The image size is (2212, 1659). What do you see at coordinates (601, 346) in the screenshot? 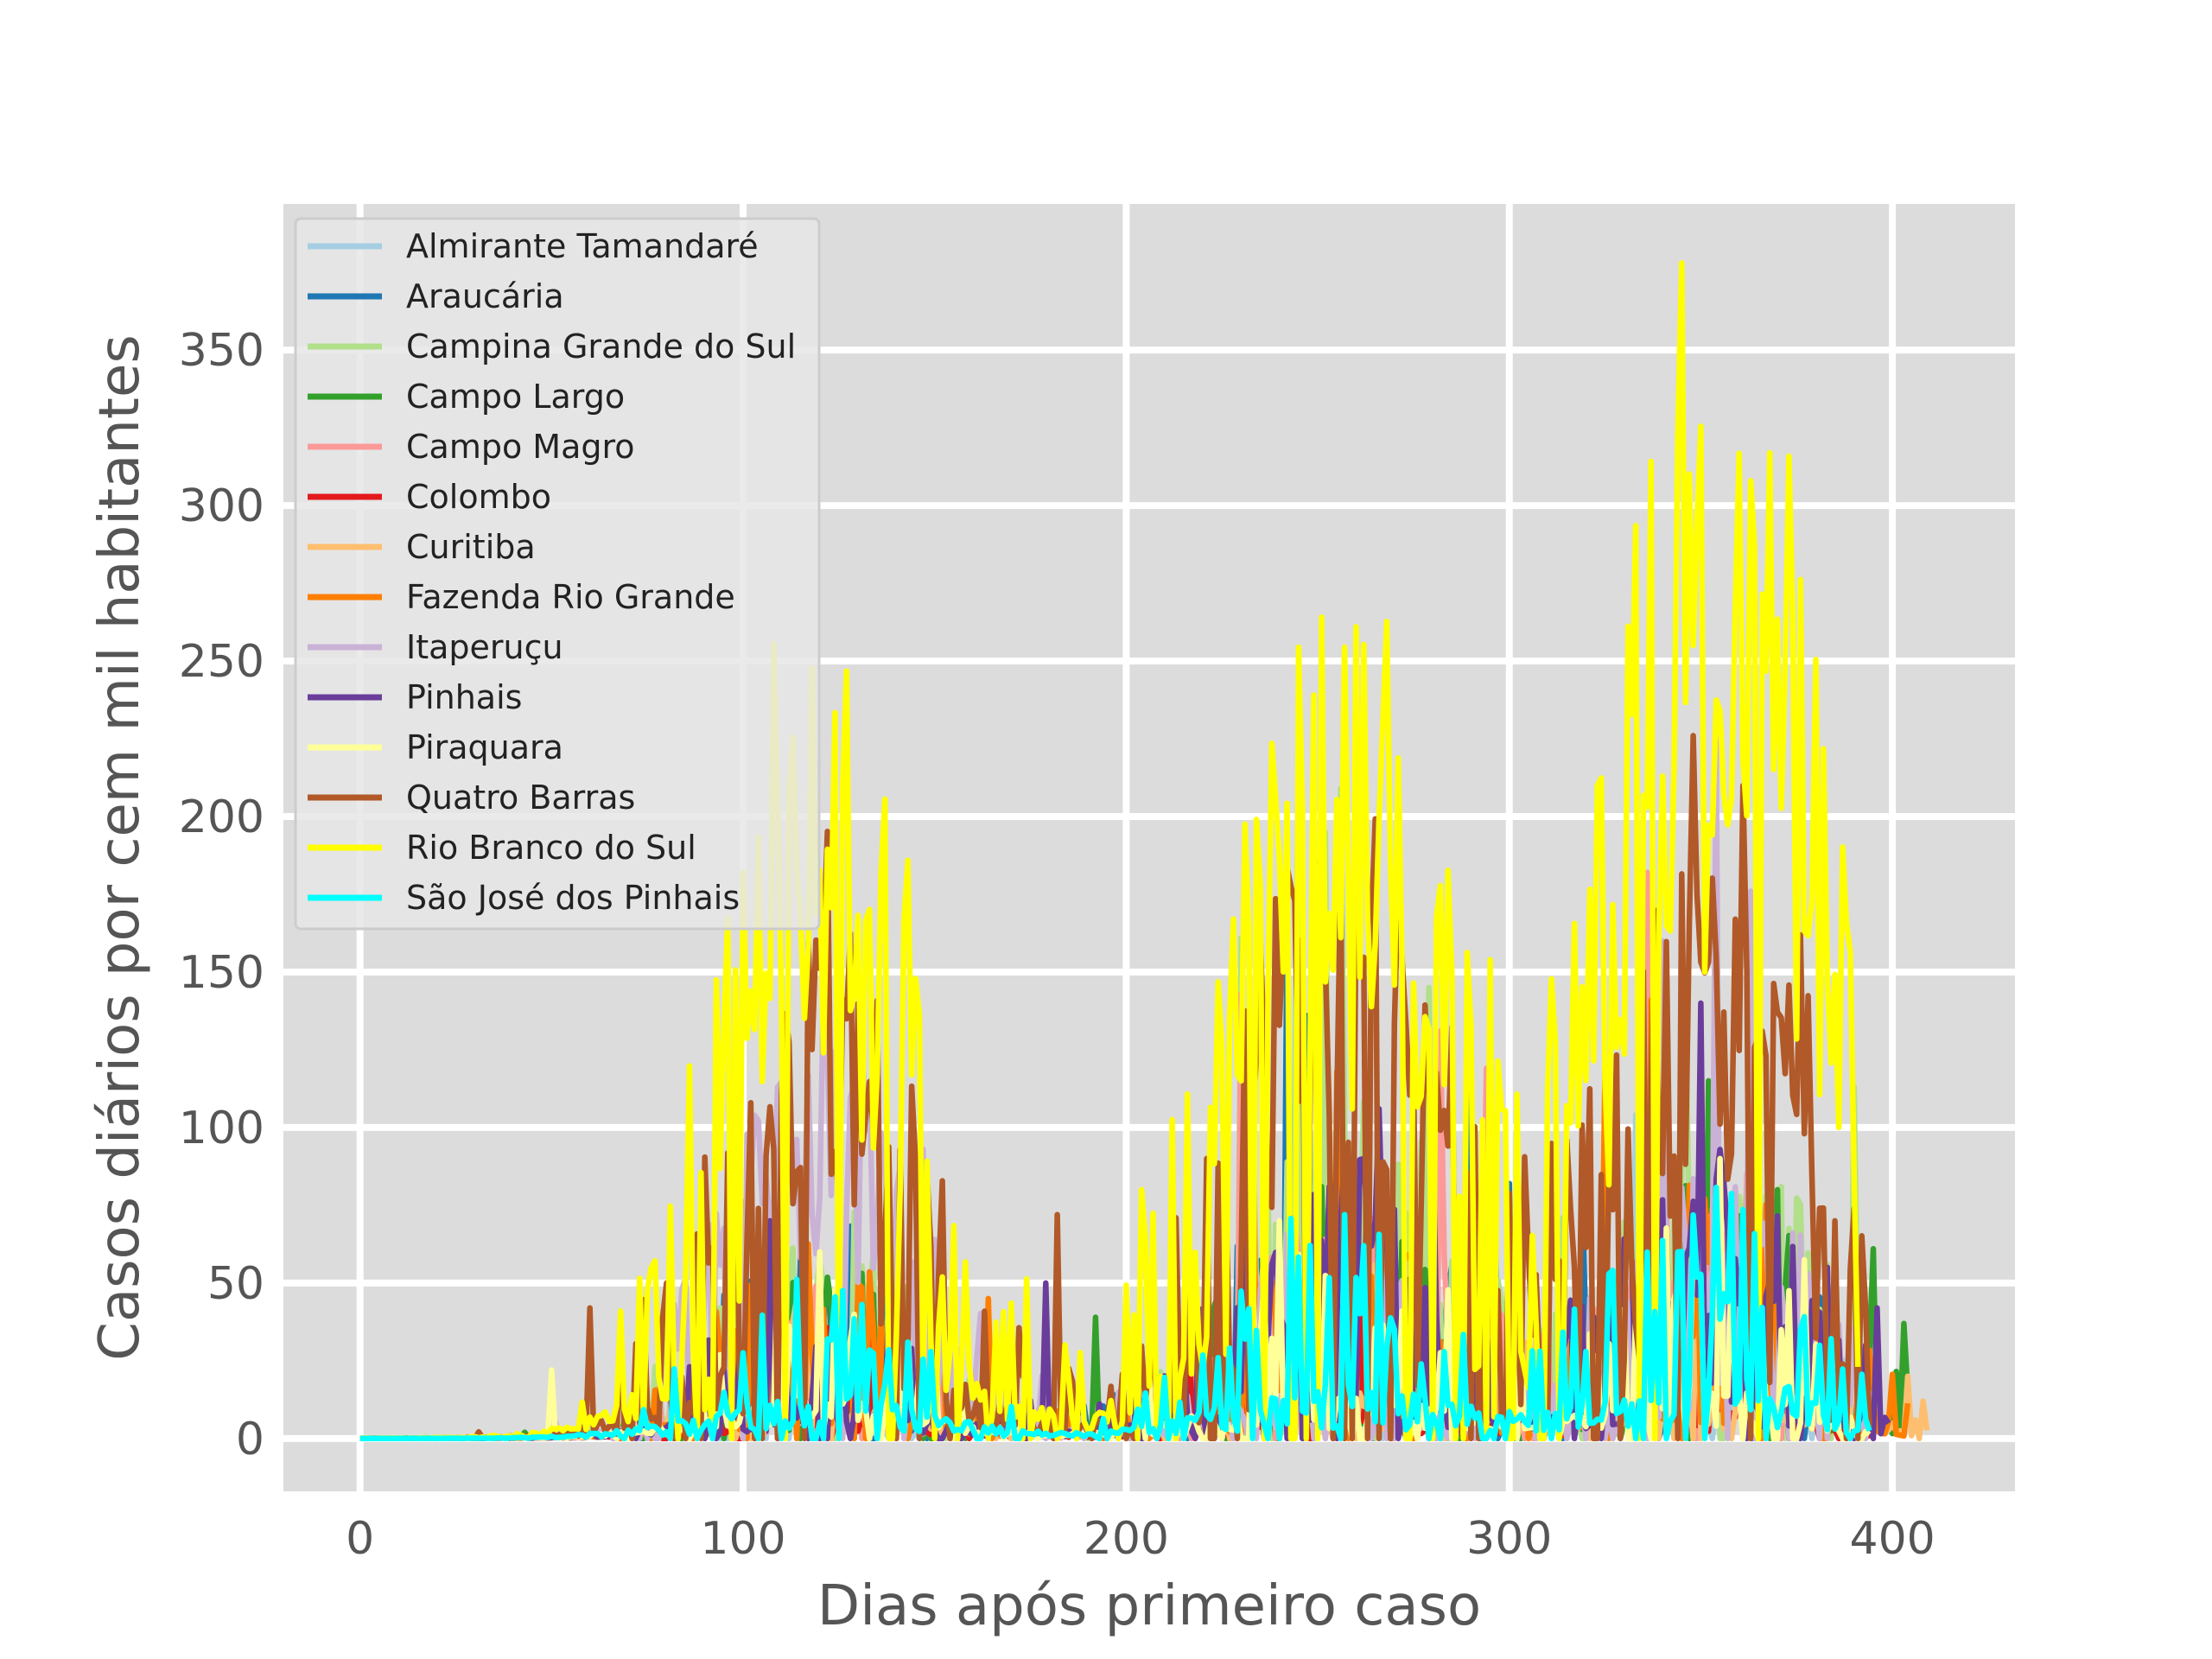
I see `legend-entry: Campina Grande do Sul` at bounding box center [601, 346].